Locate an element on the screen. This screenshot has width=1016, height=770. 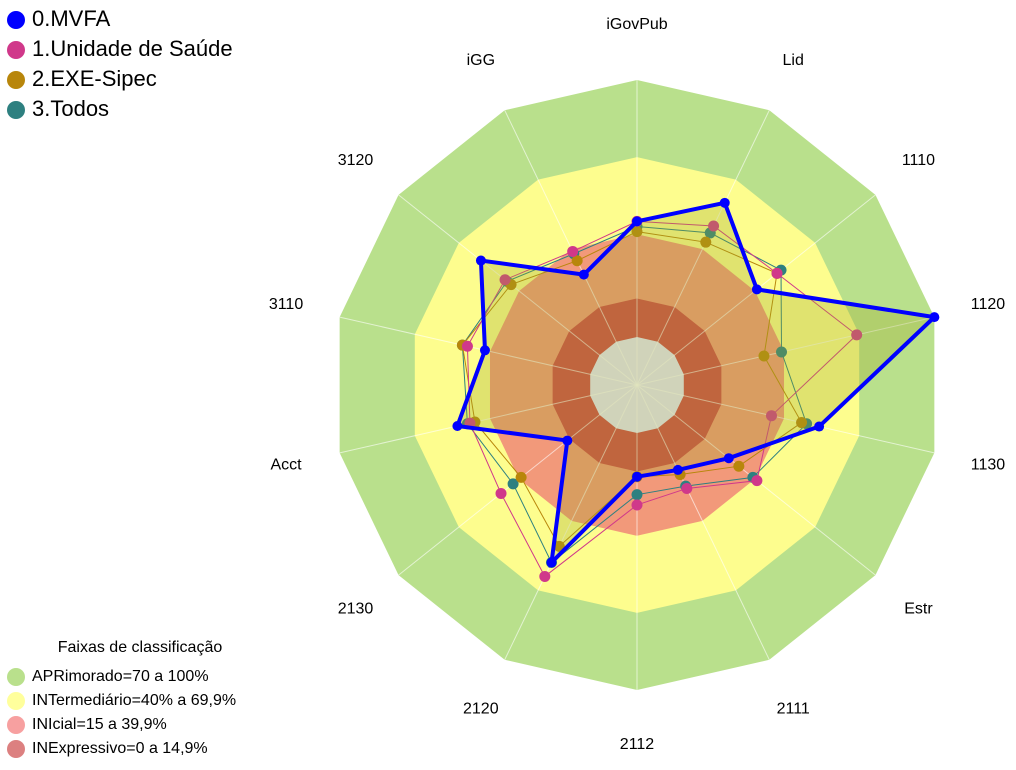
axis-label: 1120 is located at coordinates (988, 304).